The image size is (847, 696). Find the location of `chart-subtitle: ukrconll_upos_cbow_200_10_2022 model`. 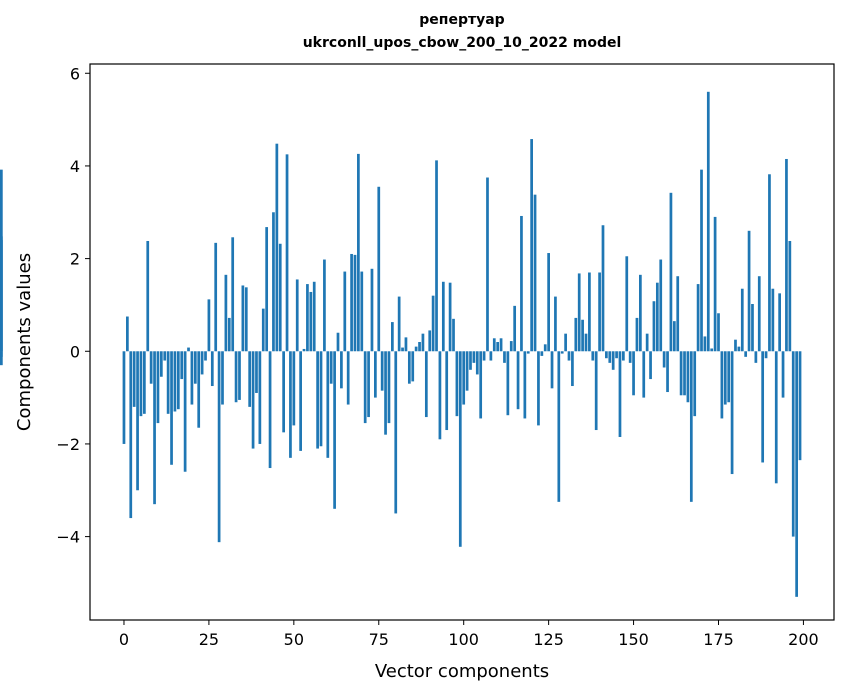

chart-subtitle: ukrconll_upos_cbow_200_10_2022 model is located at coordinates (462, 43).